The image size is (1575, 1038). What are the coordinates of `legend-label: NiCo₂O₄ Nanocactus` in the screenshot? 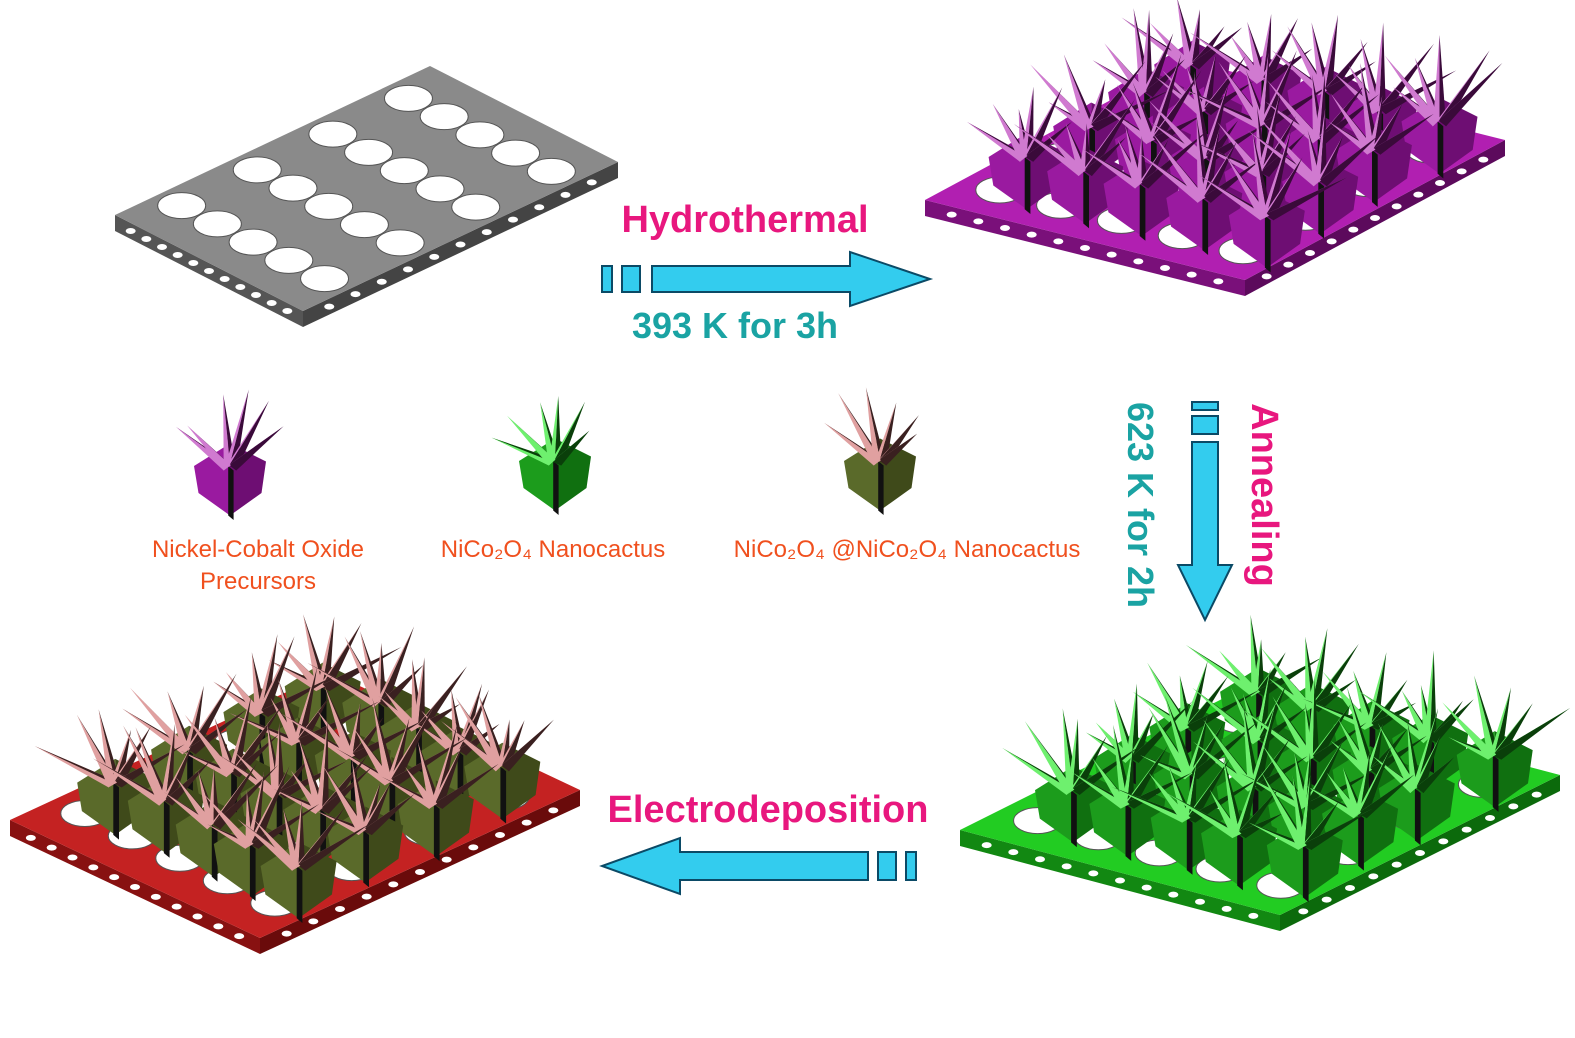 It's located at (553, 549).